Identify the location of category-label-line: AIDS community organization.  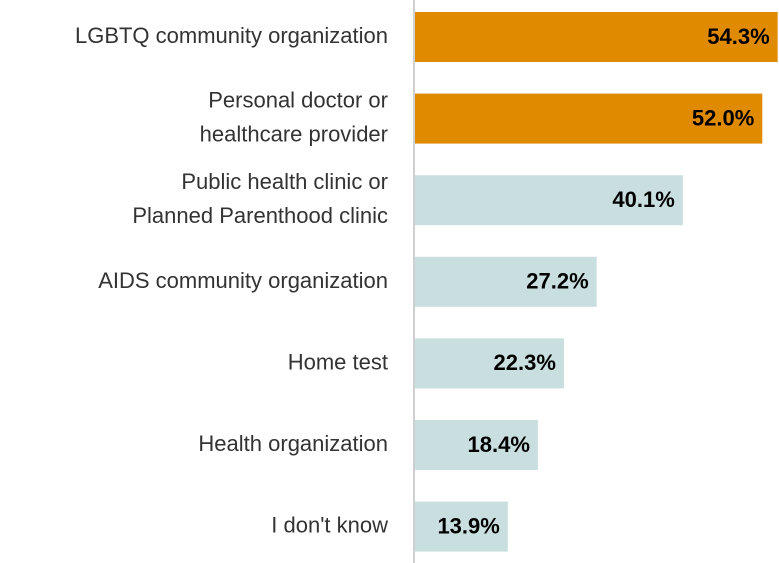
(243, 280).